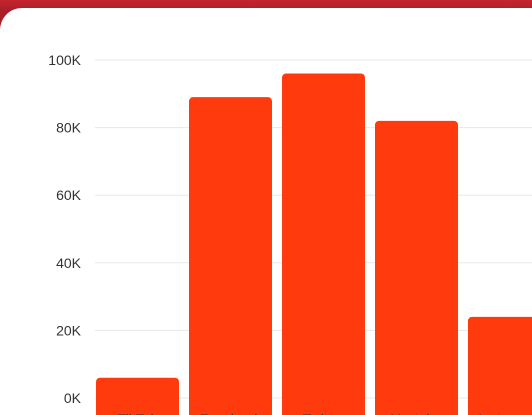  I want to click on x-axis-ticks: TikTok Facebook Twitter Youtube Instagram, so click(325, 413).